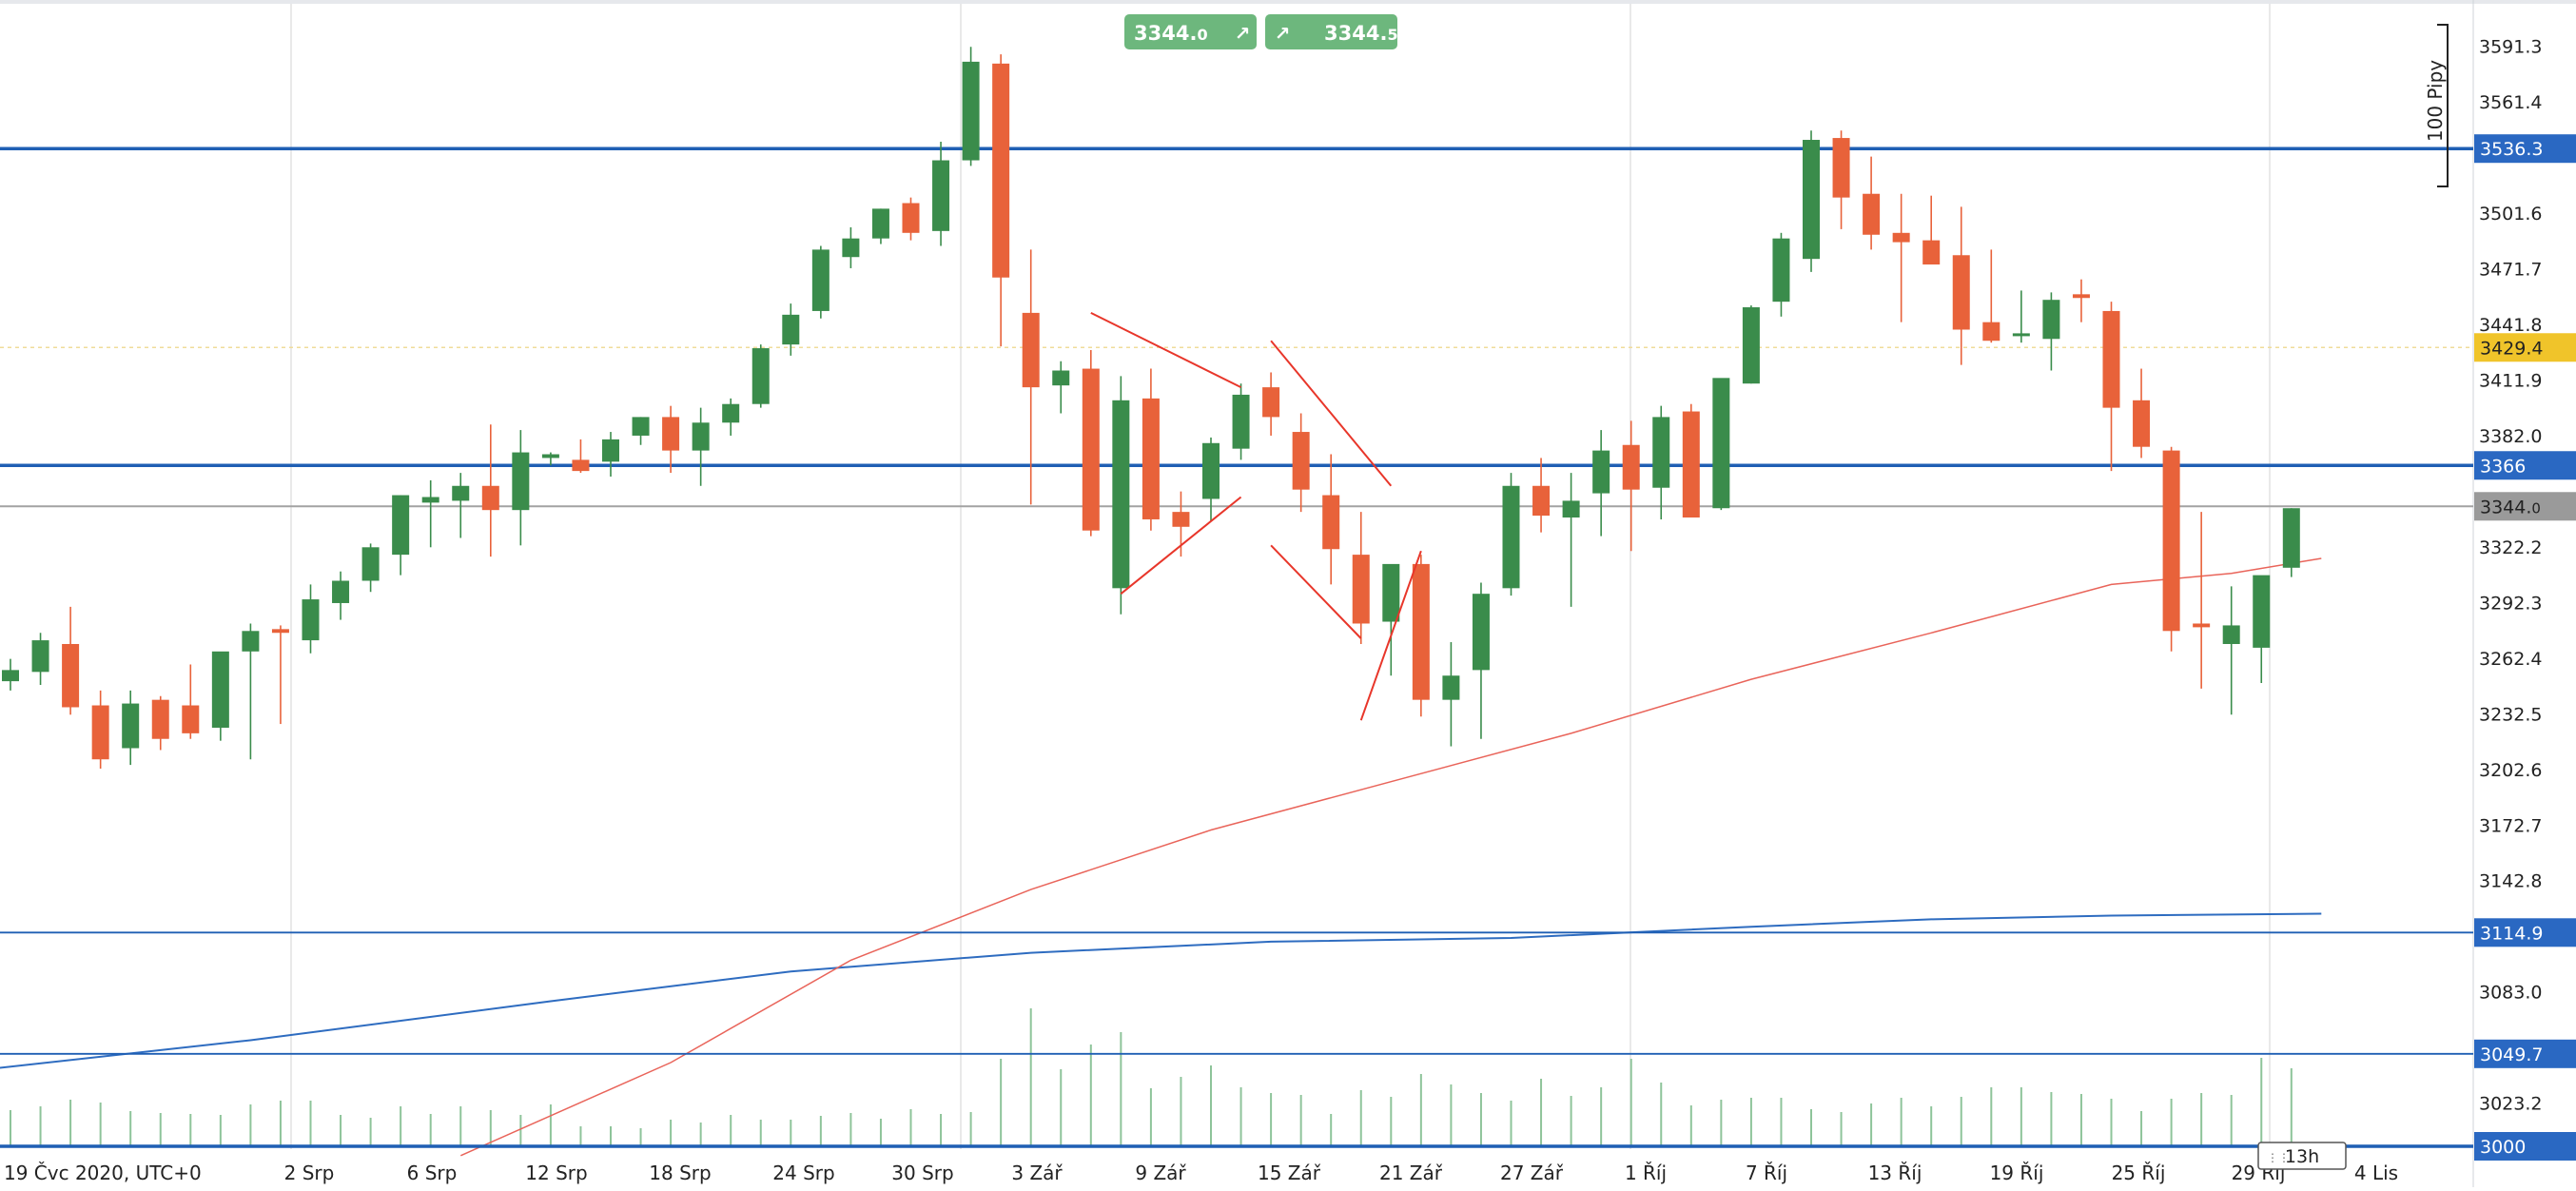 The height and width of the screenshot is (1191, 2576). What do you see at coordinates (2510, 102) in the screenshot?
I see `y-tick-label: 3561.4` at bounding box center [2510, 102].